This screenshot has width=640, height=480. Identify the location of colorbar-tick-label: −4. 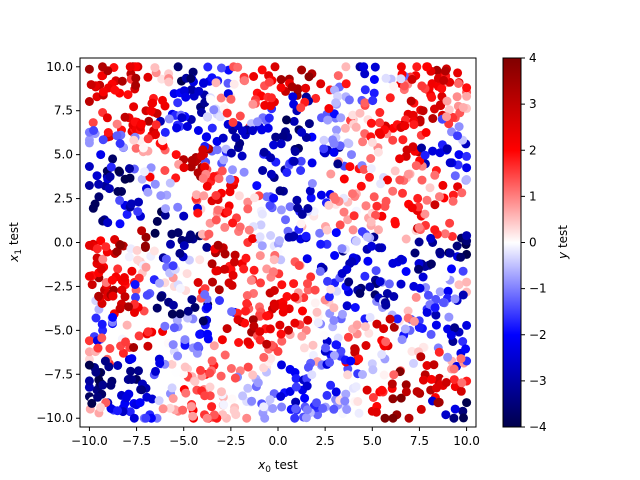
(538, 427).